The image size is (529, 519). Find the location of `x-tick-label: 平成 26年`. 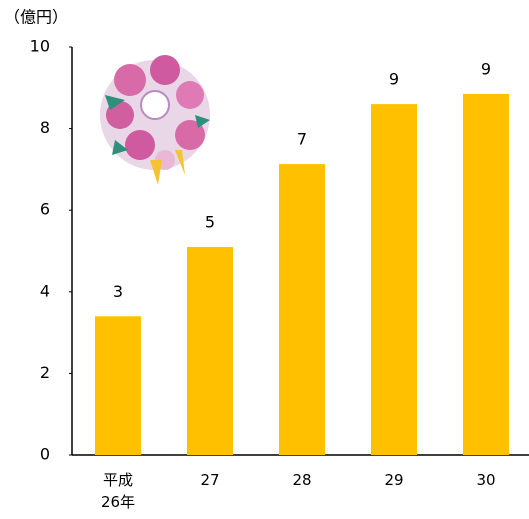

x-tick-label: 平成 26年 is located at coordinates (118, 491).